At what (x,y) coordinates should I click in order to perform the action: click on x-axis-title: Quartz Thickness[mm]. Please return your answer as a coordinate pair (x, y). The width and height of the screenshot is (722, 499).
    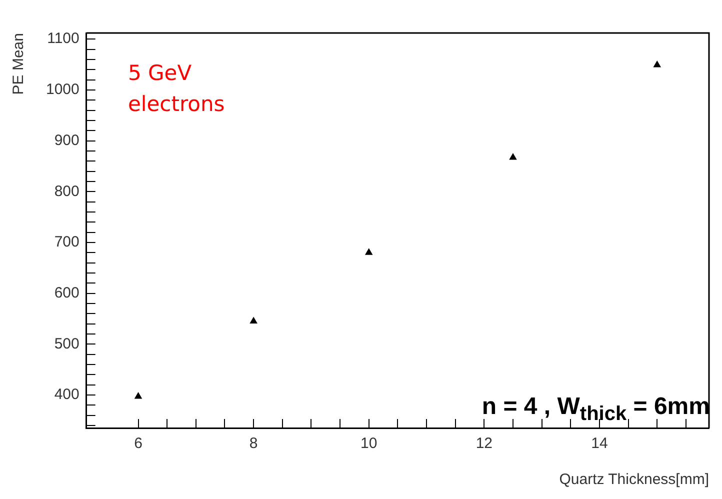
    Looking at the image, I should click on (634, 479).